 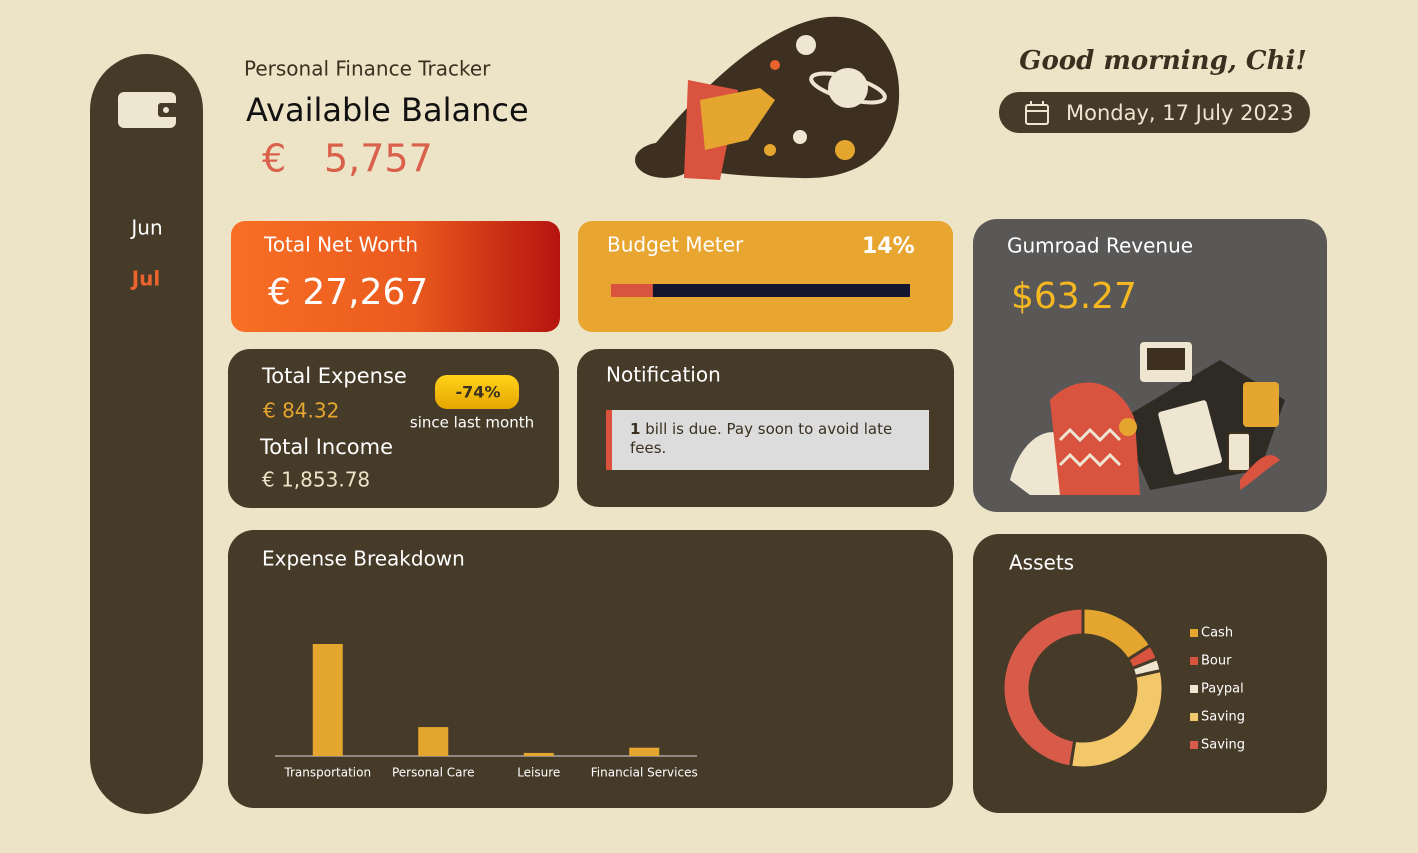 I want to click on chart-title: Expense Breakdown, so click(x=363, y=559).